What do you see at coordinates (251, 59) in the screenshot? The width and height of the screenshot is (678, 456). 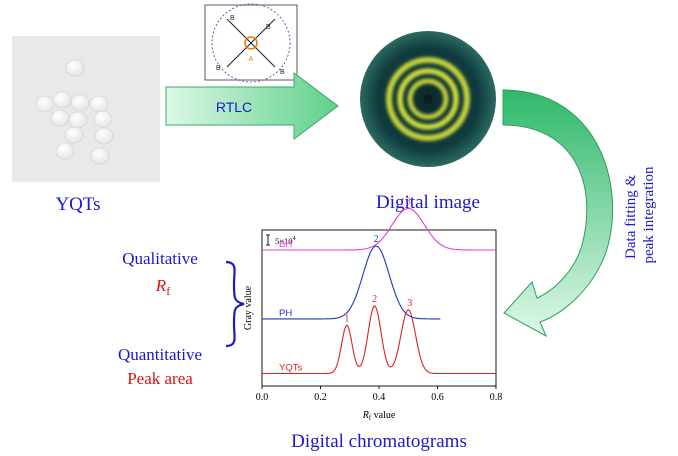 I see `inset-center-label: A` at bounding box center [251, 59].